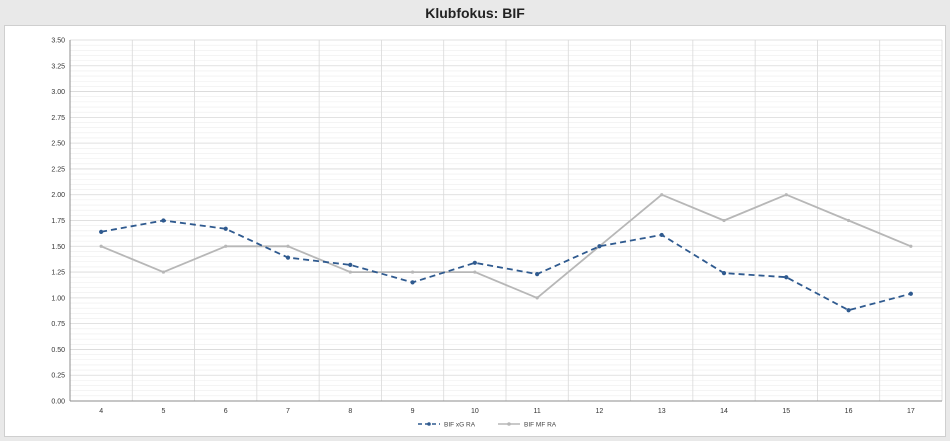 Image resolution: width=950 pixels, height=441 pixels. I want to click on legend-label-2: BIF MF RA, so click(540, 424).